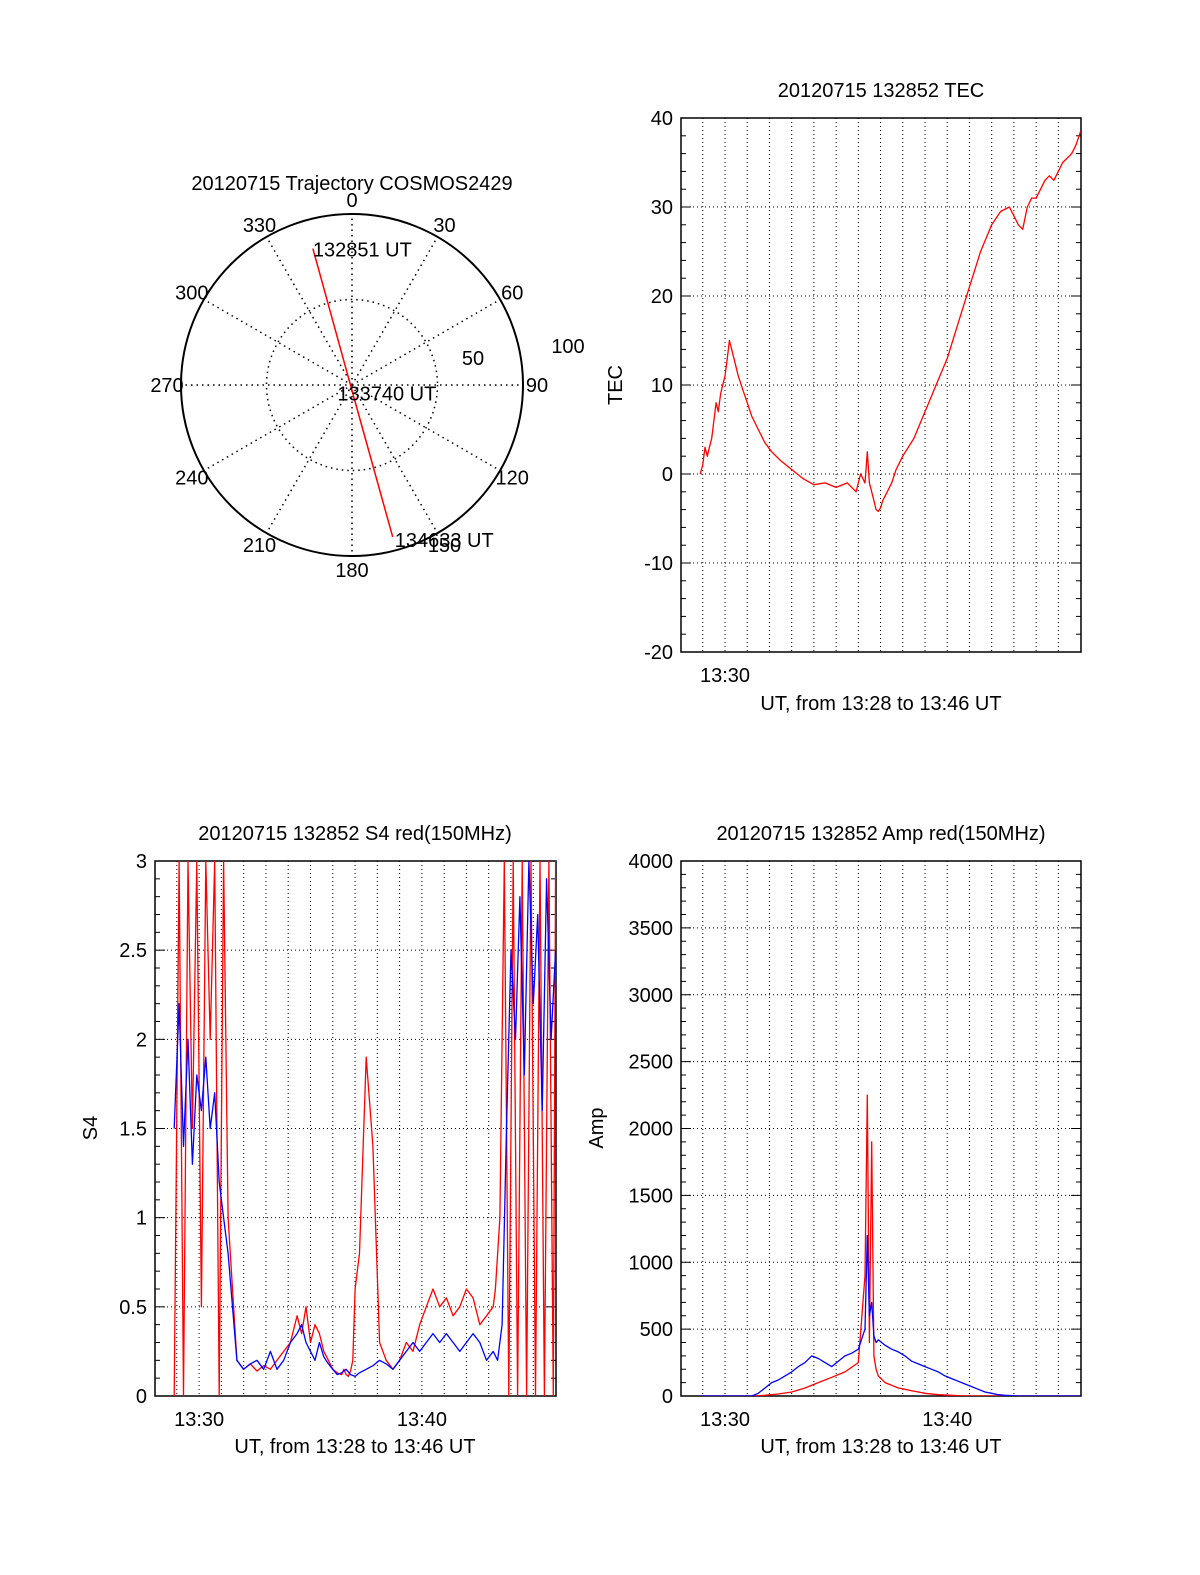 The width and height of the screenshot is (1200, 1575). What do you see at coordinates (597, 1127) in the screenshot?
I see `amp-ylabel: Amp` at bounding box center [597, 1127].